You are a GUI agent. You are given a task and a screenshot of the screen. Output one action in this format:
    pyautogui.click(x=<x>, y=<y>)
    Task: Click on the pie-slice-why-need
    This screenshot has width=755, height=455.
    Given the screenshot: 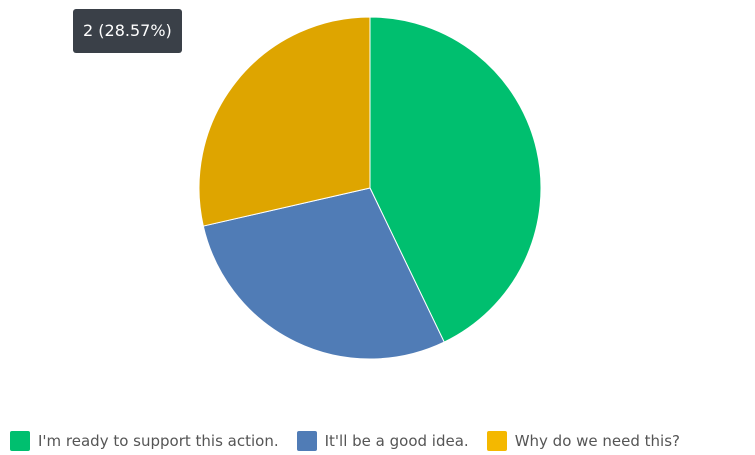 What is the action you would take?
    pyautogui.click(x=284, y=121)
    